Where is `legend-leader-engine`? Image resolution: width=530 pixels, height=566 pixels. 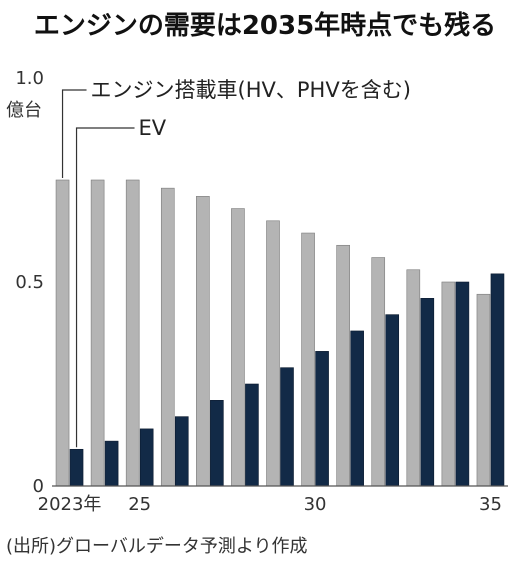
legend-leader-engine is located at coordinates (74, 133).